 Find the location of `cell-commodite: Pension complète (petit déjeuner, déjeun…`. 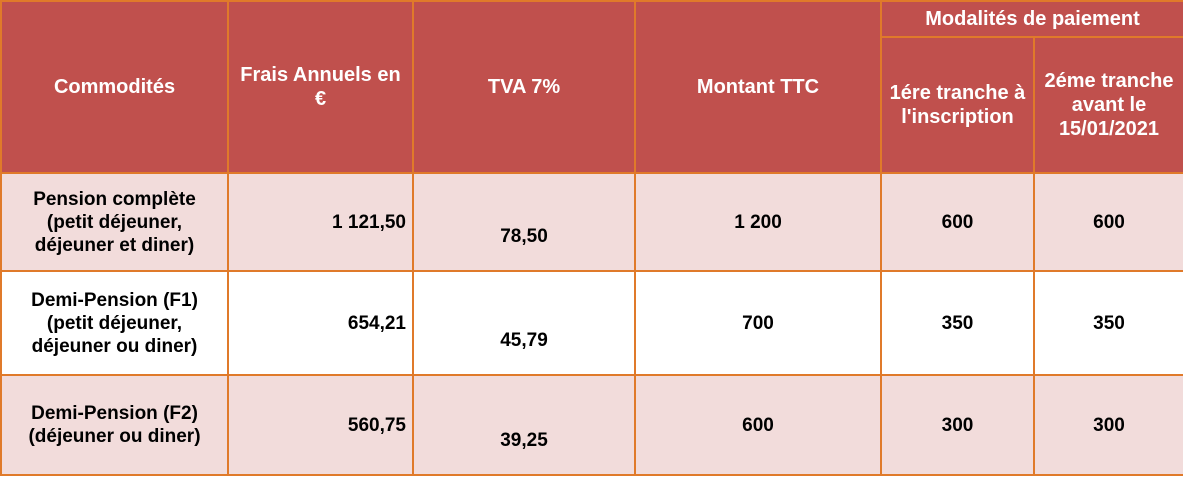

cell-commodite: Pension complète (petit déjeuner, déjeun… is located at coordinates (114, 222).